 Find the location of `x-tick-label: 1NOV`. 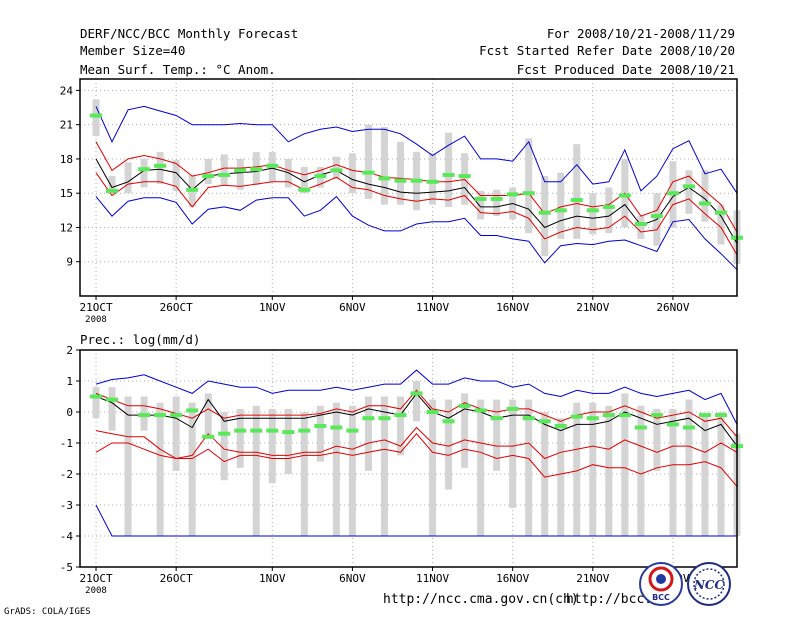

x-tick-label: 1NOV is located at coordinates (272, 307).